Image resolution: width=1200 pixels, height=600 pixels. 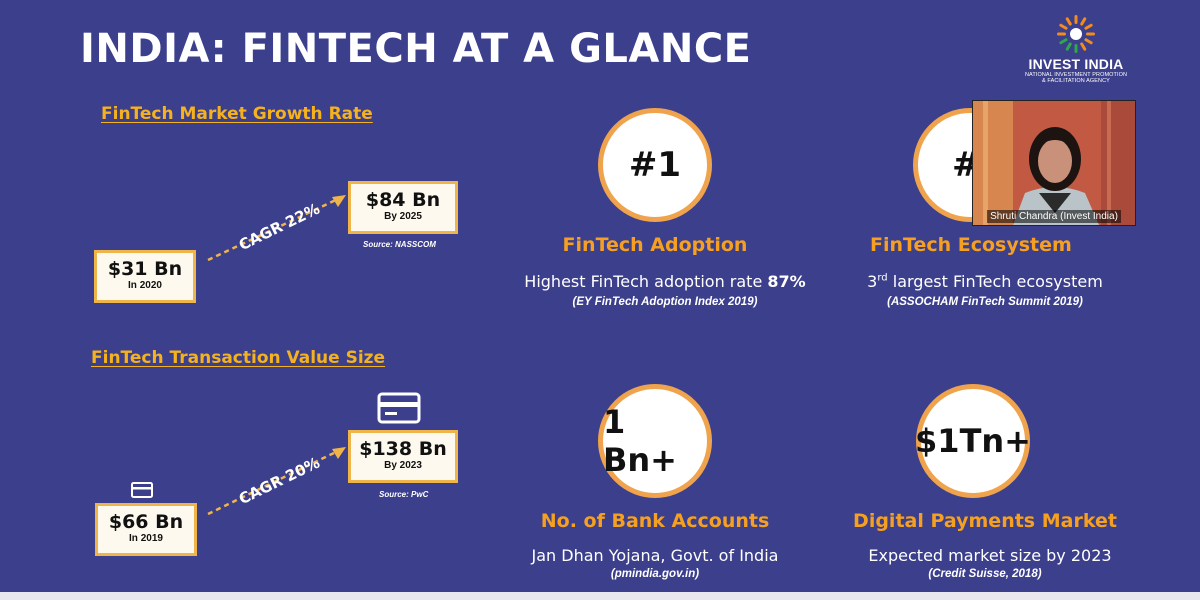 I want to click on bank-accounts-title: No. of Bank Accounts, so click(x=655, y=521).